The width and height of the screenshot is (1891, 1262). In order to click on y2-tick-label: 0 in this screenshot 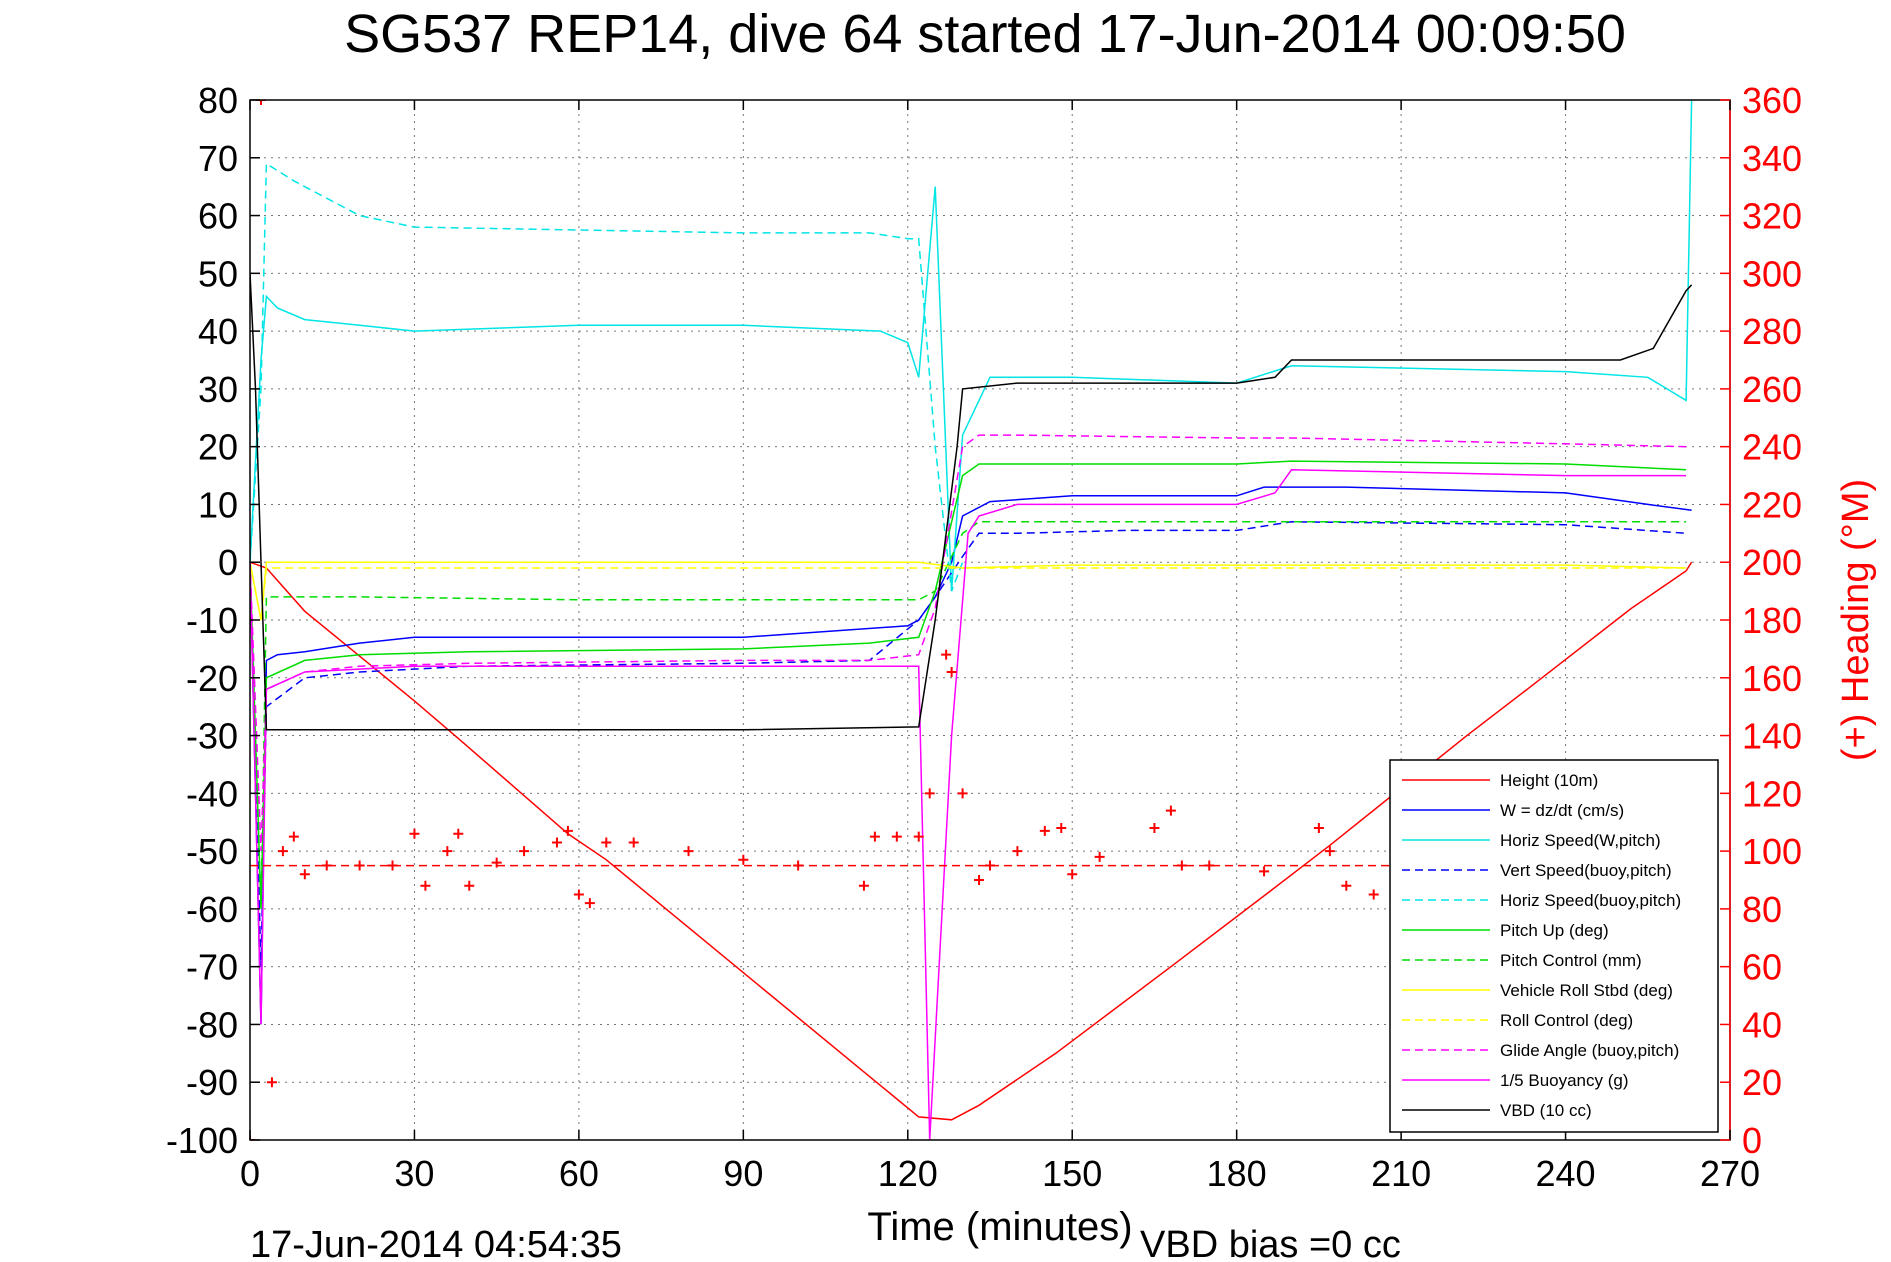, I will do `click(1752, 1140)`.